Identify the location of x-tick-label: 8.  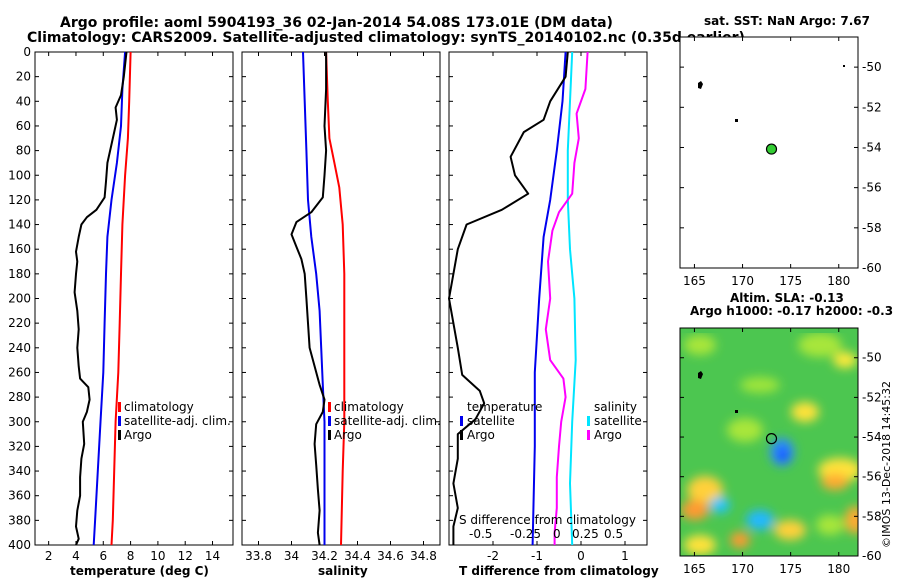
(131, 556).